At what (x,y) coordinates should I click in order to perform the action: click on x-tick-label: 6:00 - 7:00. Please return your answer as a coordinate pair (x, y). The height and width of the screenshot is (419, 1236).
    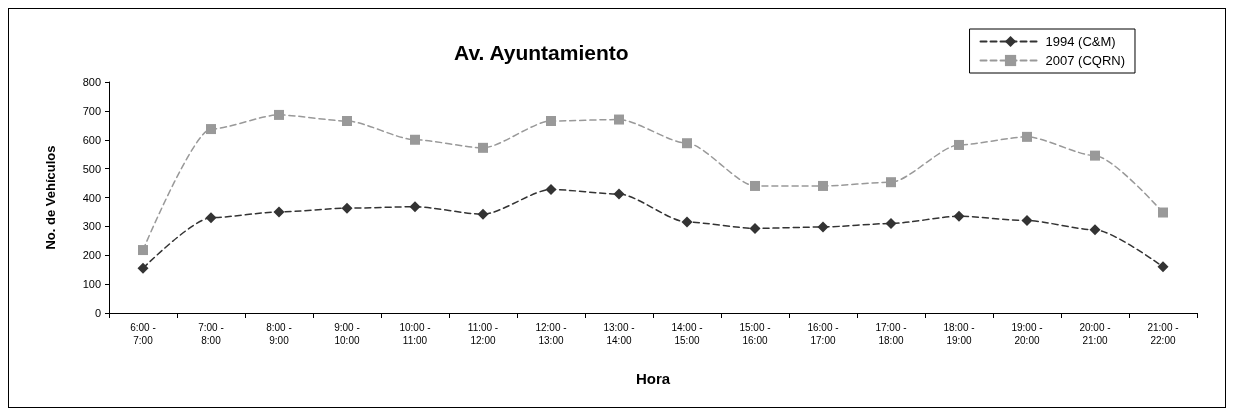
    Looking at the image, I should click on (143, 334).